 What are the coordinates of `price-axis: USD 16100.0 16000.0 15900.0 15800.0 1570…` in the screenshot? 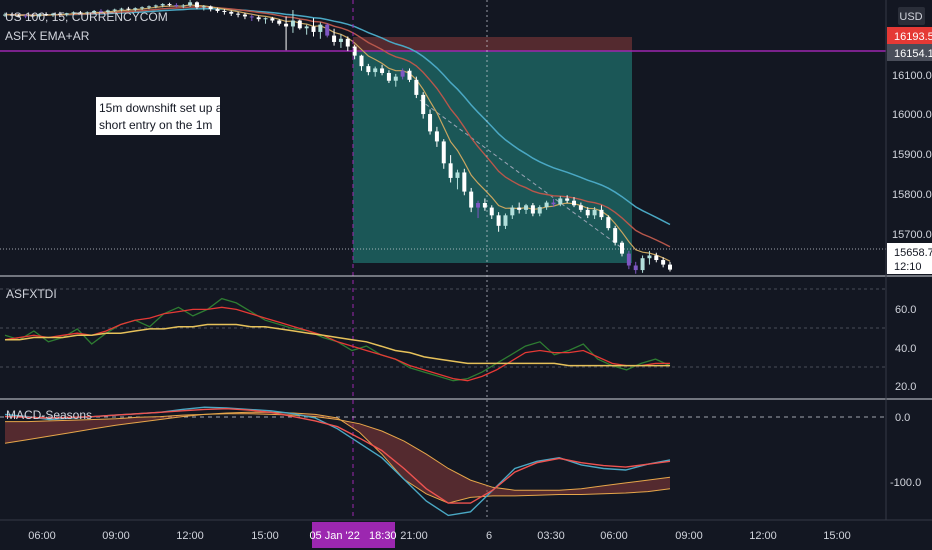 It's located at (909, 140).